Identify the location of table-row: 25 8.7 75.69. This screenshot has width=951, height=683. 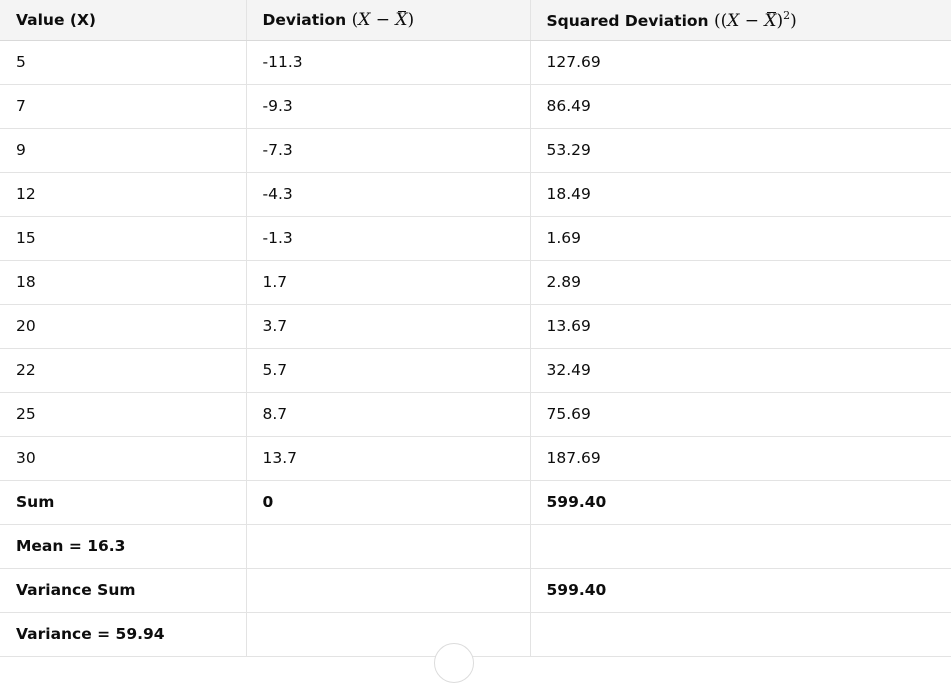
(475, 414).